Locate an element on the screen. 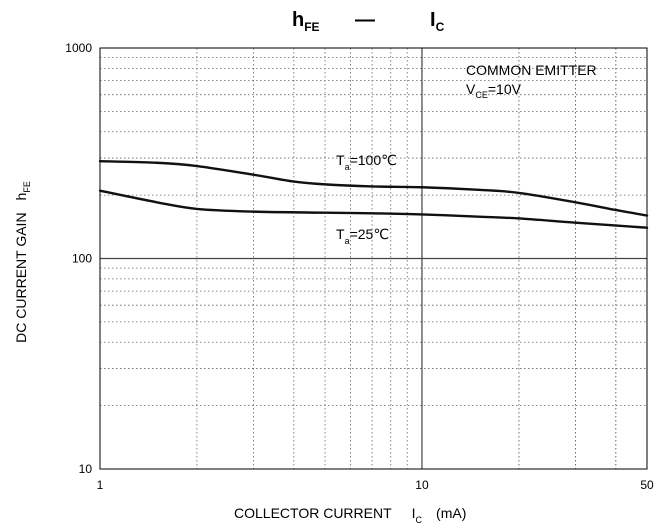  annotation-line2: VCE=10V is located at coordinates (494, 90).